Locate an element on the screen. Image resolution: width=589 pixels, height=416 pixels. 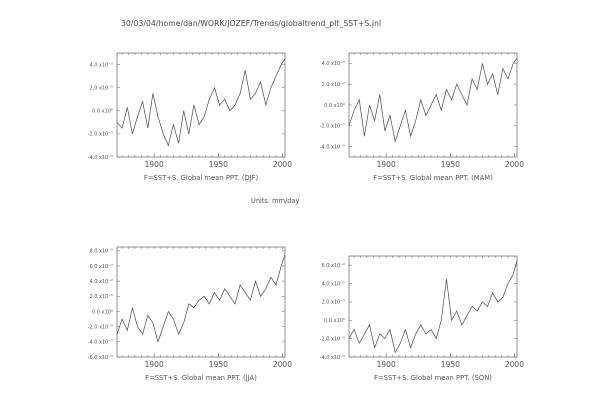
units-label: Units: mm/day is located at coordinates (275, 201).